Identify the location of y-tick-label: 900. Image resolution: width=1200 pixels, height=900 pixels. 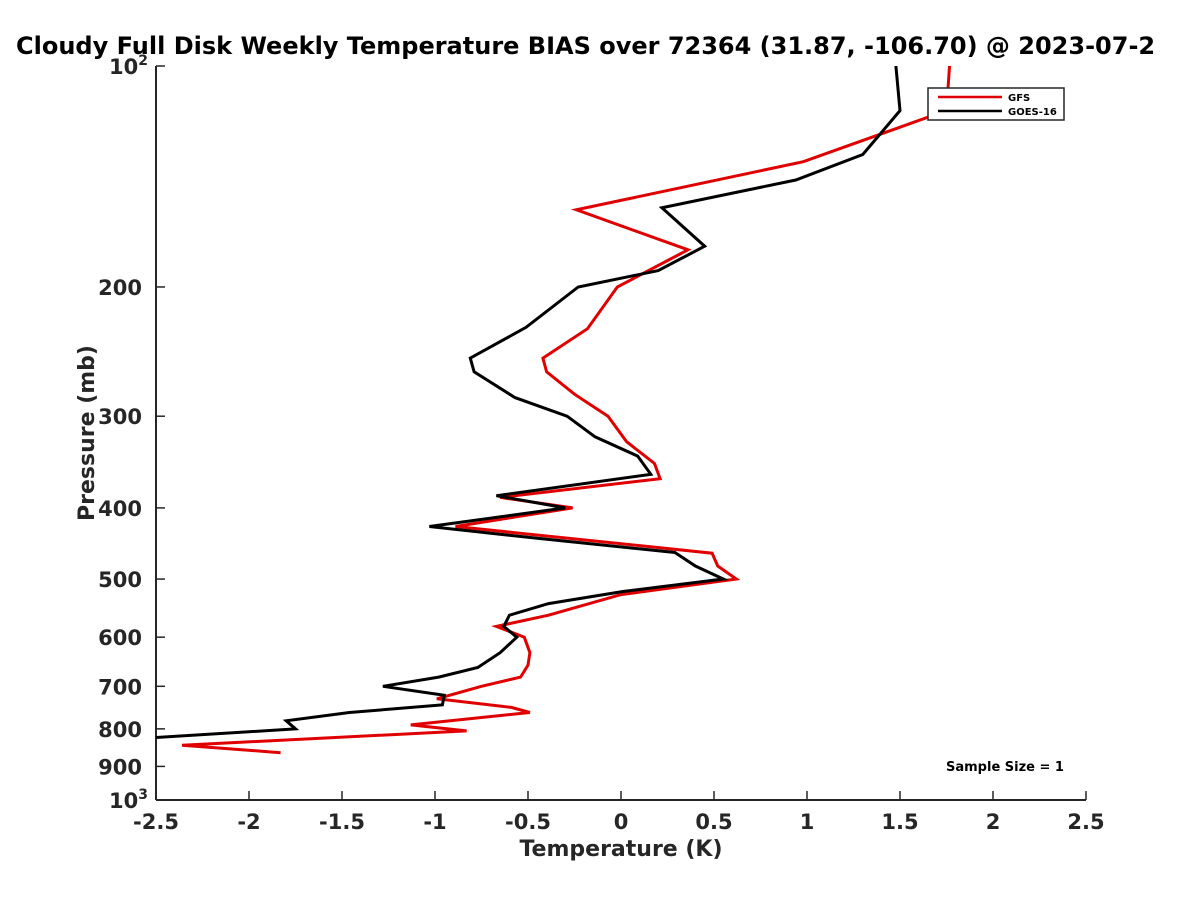
(120, 767).